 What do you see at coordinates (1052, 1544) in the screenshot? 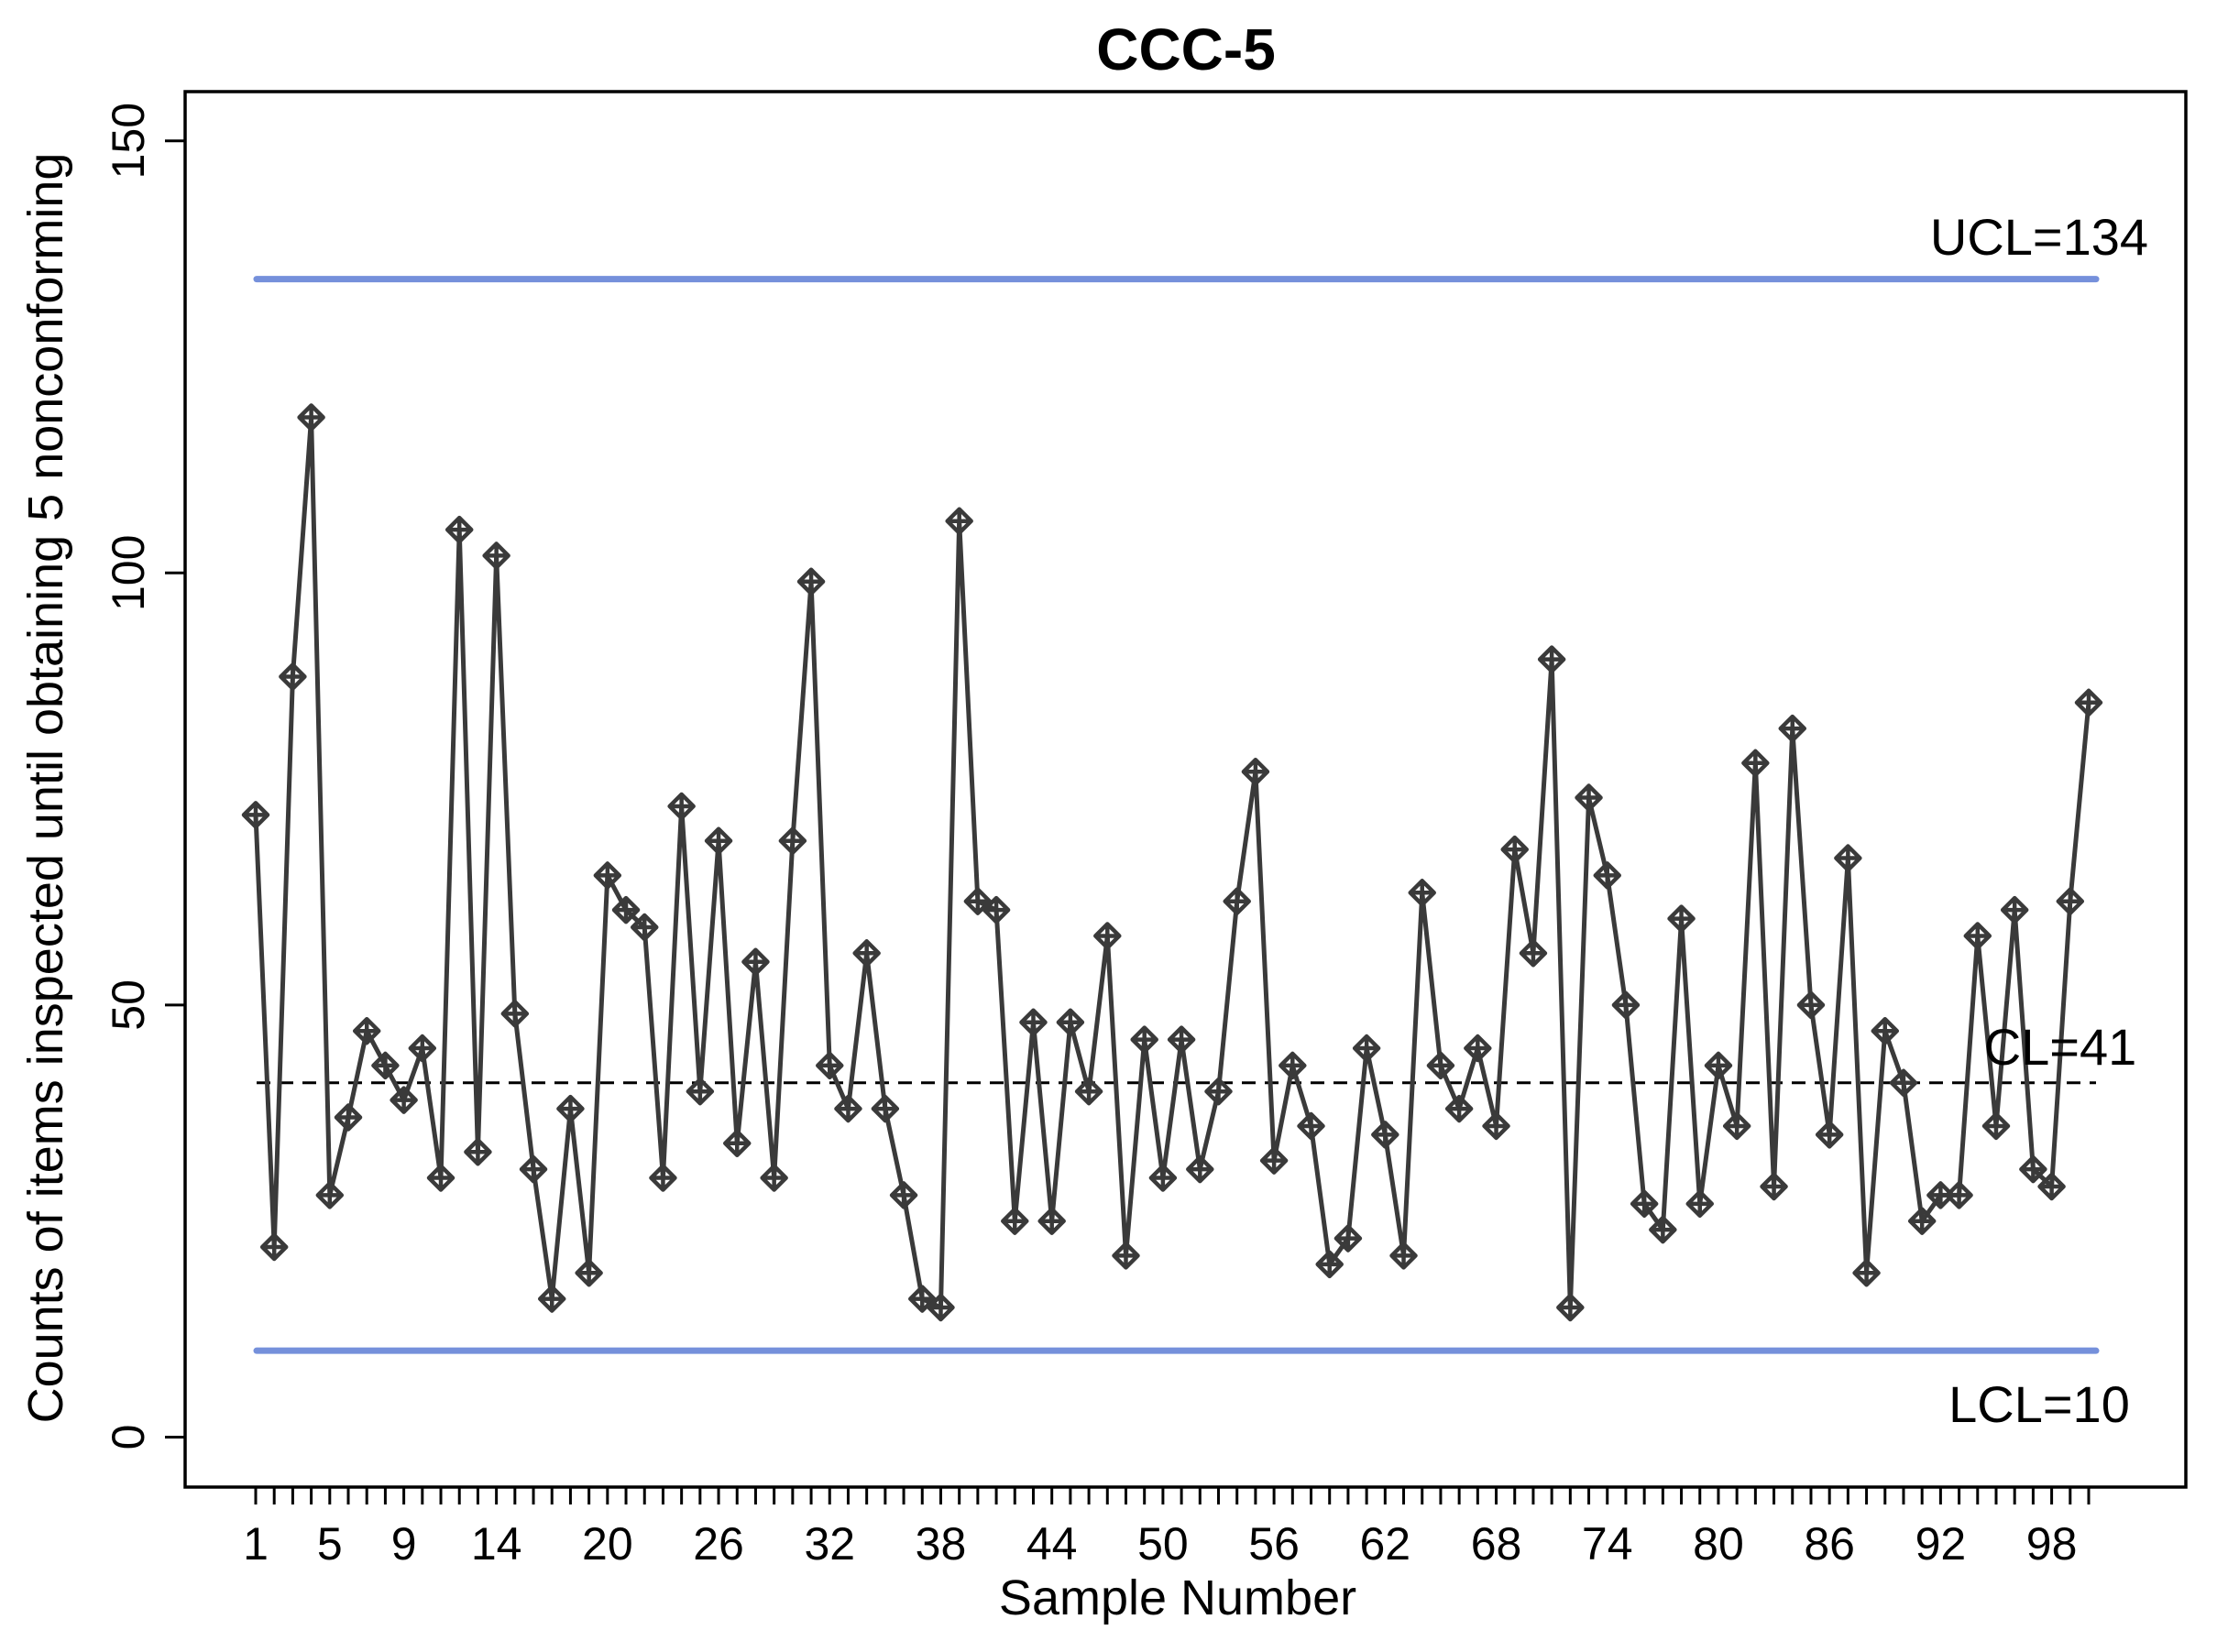
I see `x-tick-label: 44` at bounding box center [1052, 1544].